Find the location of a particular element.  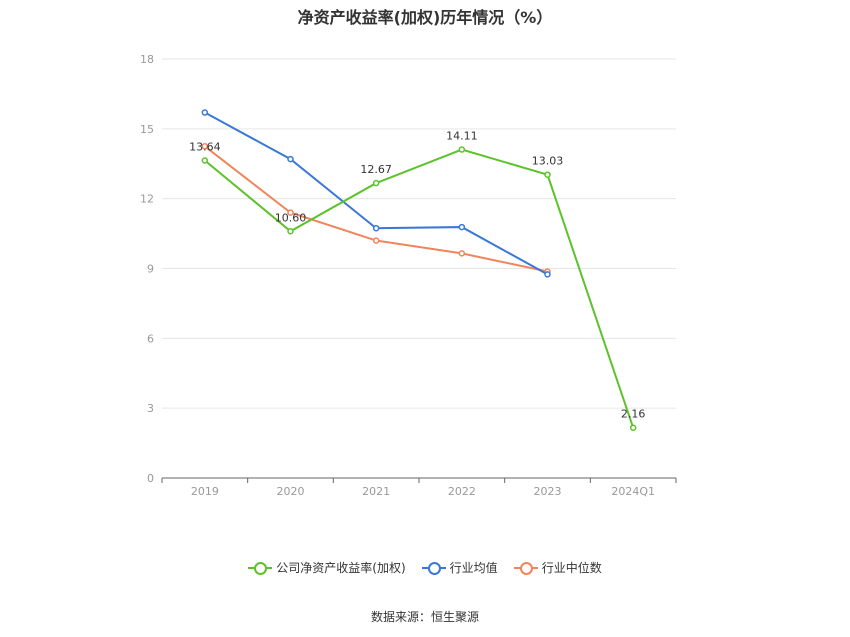

data-label: 12.67 is located at coordinates (376, 169).